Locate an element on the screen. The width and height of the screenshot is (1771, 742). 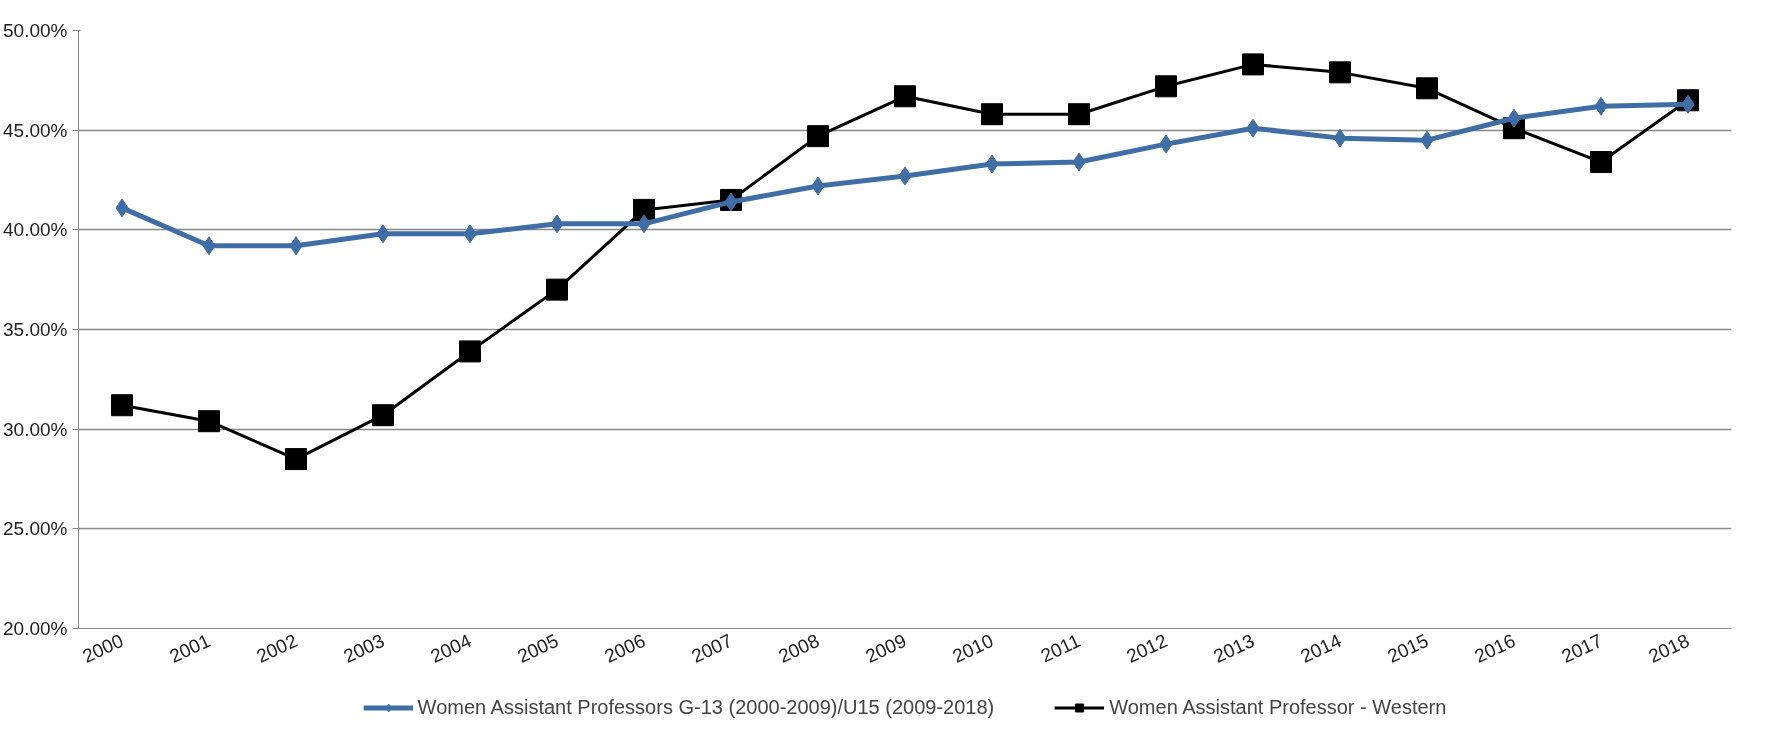
x-tick-label: 2001 is located at coordinates (190, 648).